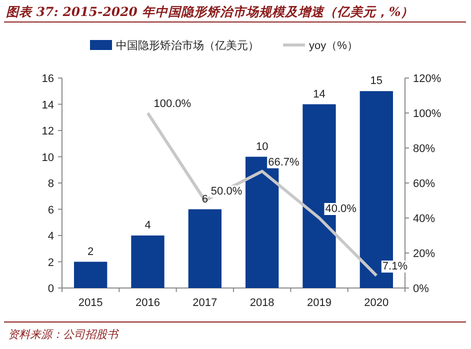  What do you see at coordinates (187, 45) in the screenshot?
I see `legend-label: 中国隐形矫治市场（亿美元）` at bounding box center [187, 45].